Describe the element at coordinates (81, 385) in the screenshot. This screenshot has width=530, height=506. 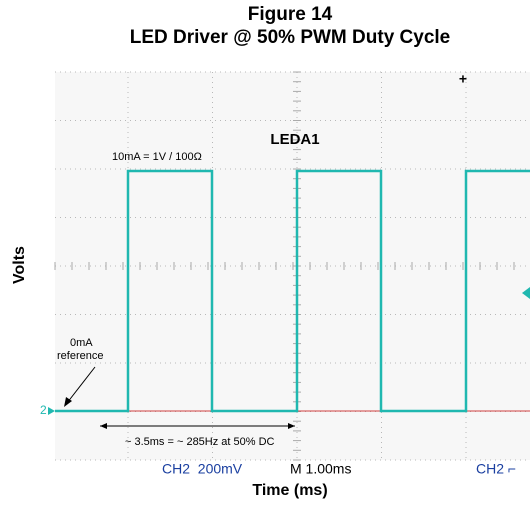
I see `reference-arrow` at that location.